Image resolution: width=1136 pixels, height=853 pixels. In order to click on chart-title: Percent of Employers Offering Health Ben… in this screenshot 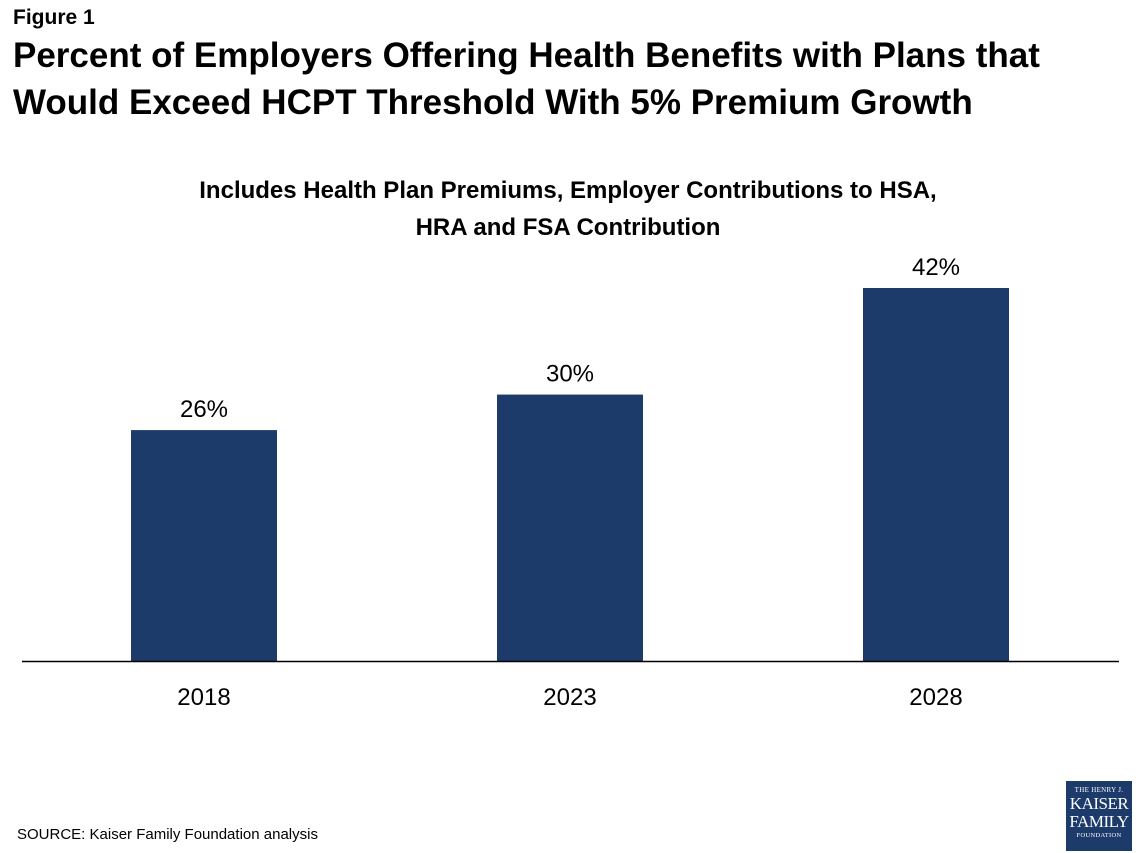, I will do `click(568, 79)`.